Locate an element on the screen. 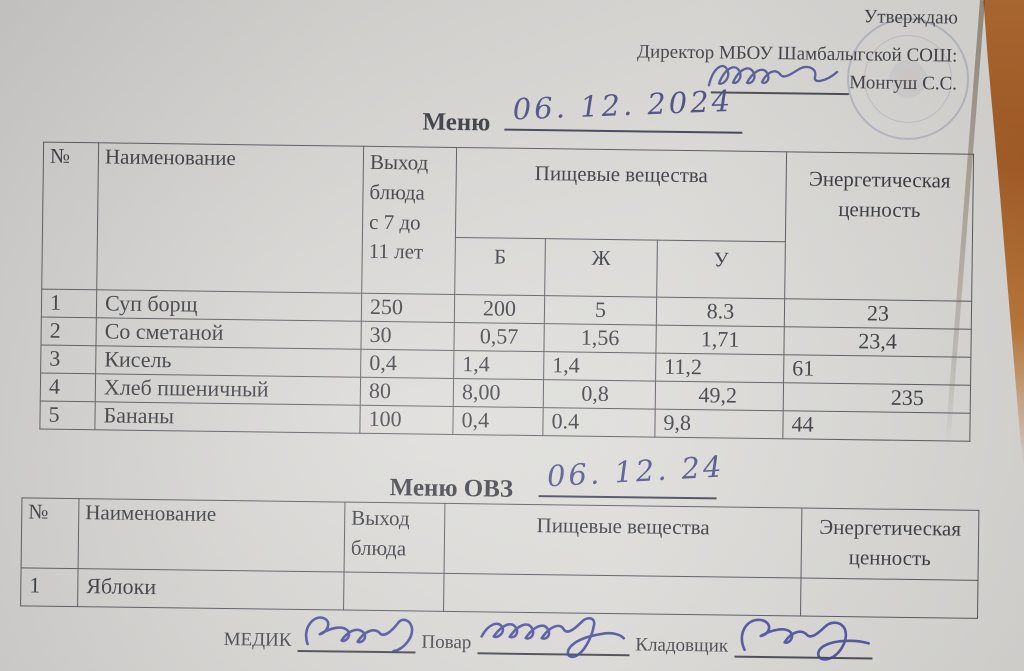  col-header-protein: Б is located at coordinates (500, 266).